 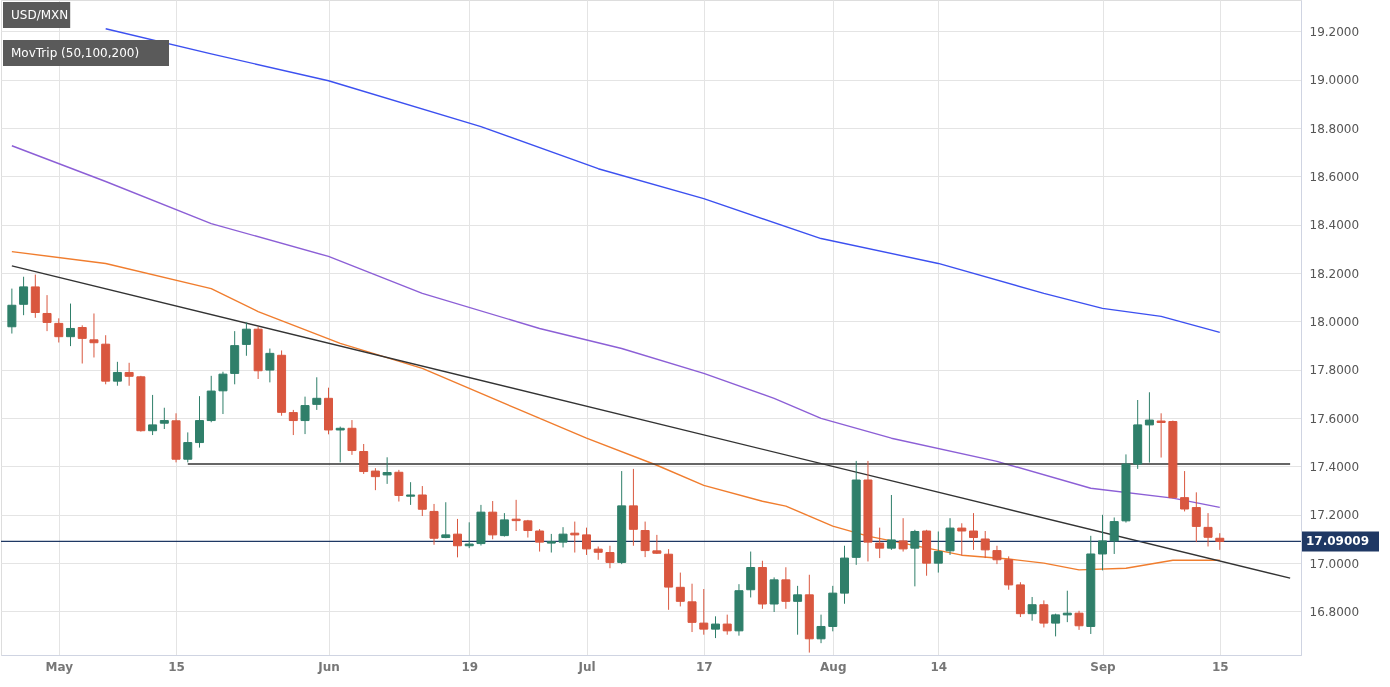 What do you see at coordinates (1334, 563) in the screenshot?
I see `y-tick-label: 17.0000` at bounding box center [1334, 563].